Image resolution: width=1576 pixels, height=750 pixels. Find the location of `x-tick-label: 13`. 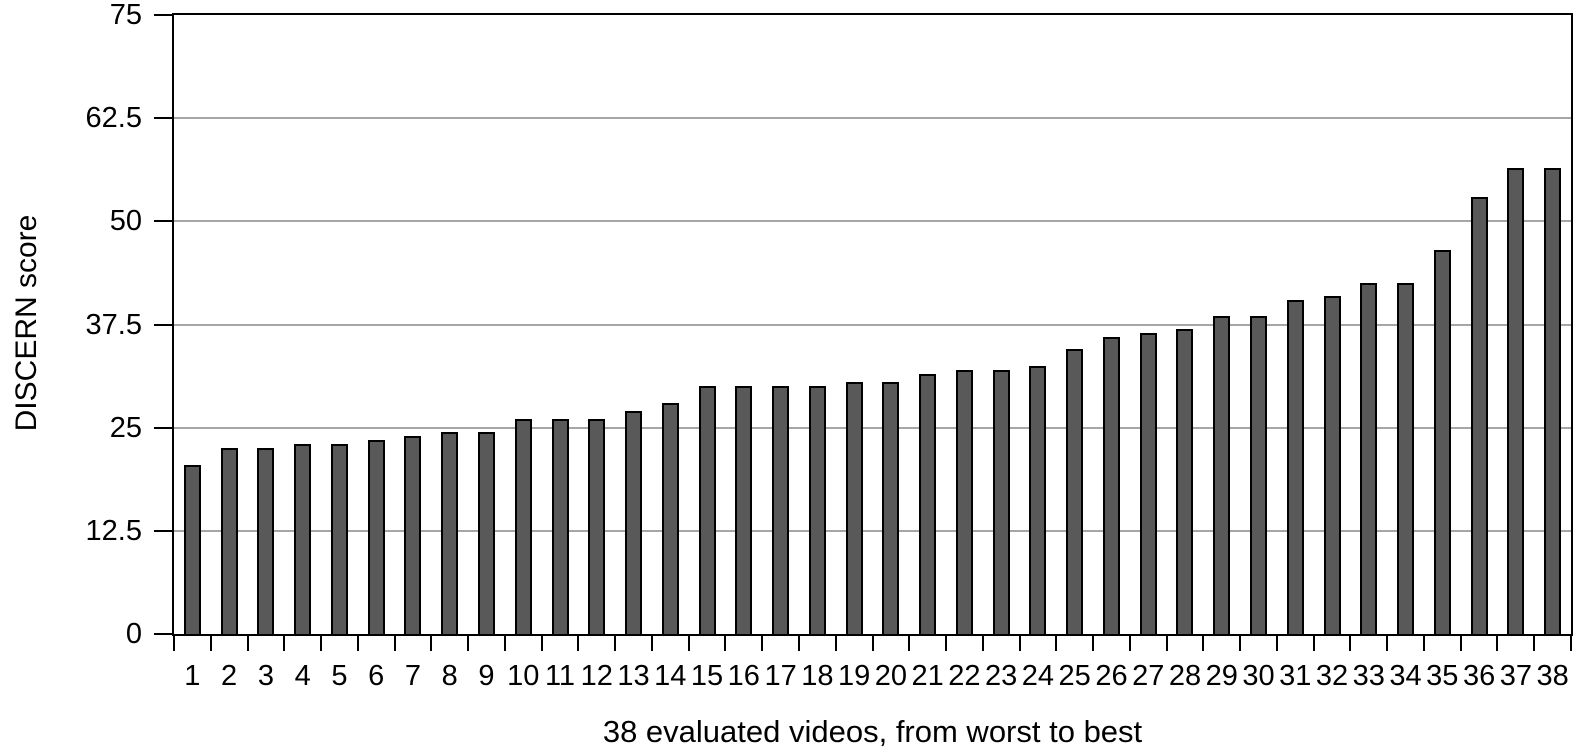

x-tick-label: 13 is located at coordinates (633, 676).